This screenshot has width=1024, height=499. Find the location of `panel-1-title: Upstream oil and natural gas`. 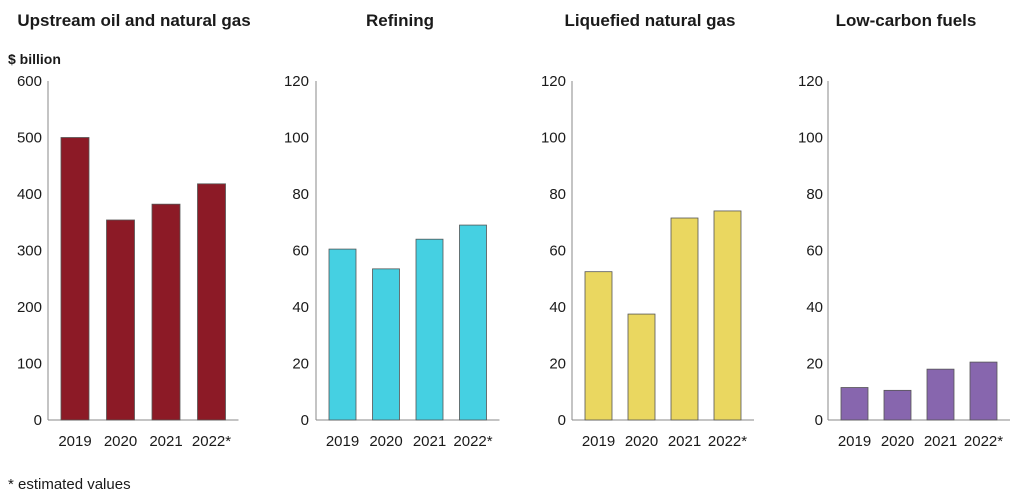

panel-1-title: Upstream oil and natural gas is located at coordinates (133, 20).